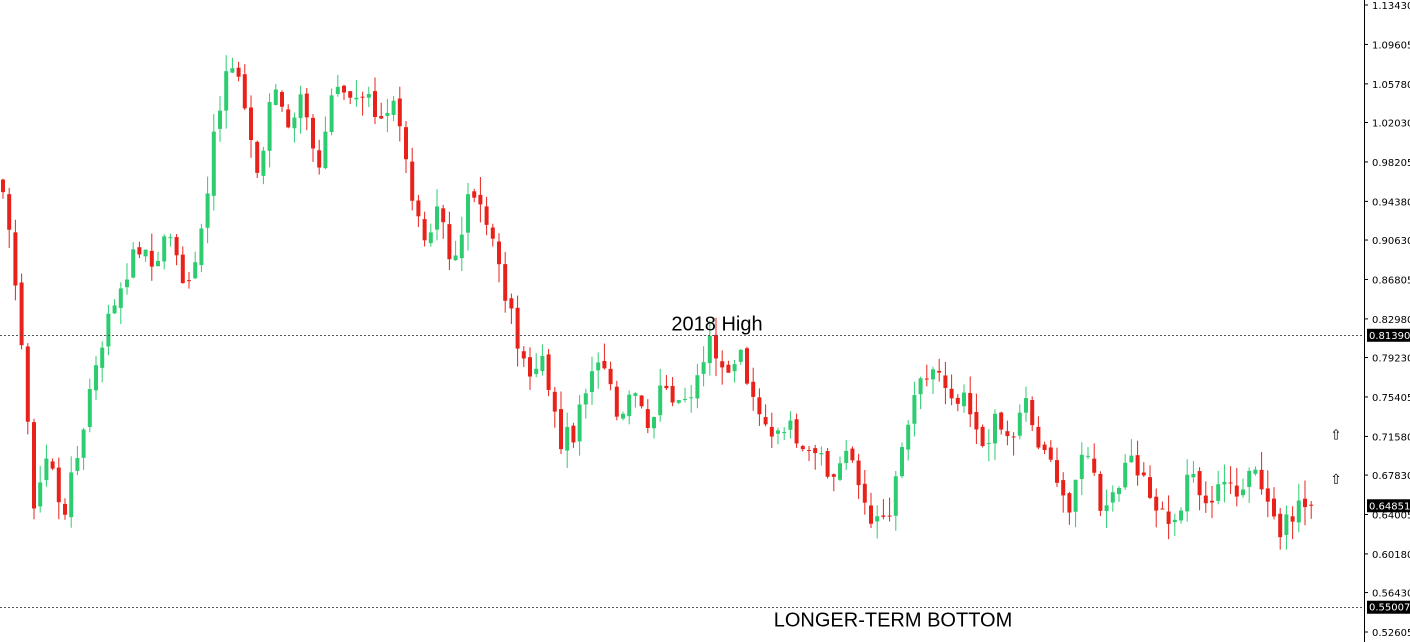 The width and height of the screenshot is (1410, 642). What do you see at coordinates (1391, 280) in the screenshot?
I see `y-tick-label: 0.86805` at bounding box center [1391, 280].